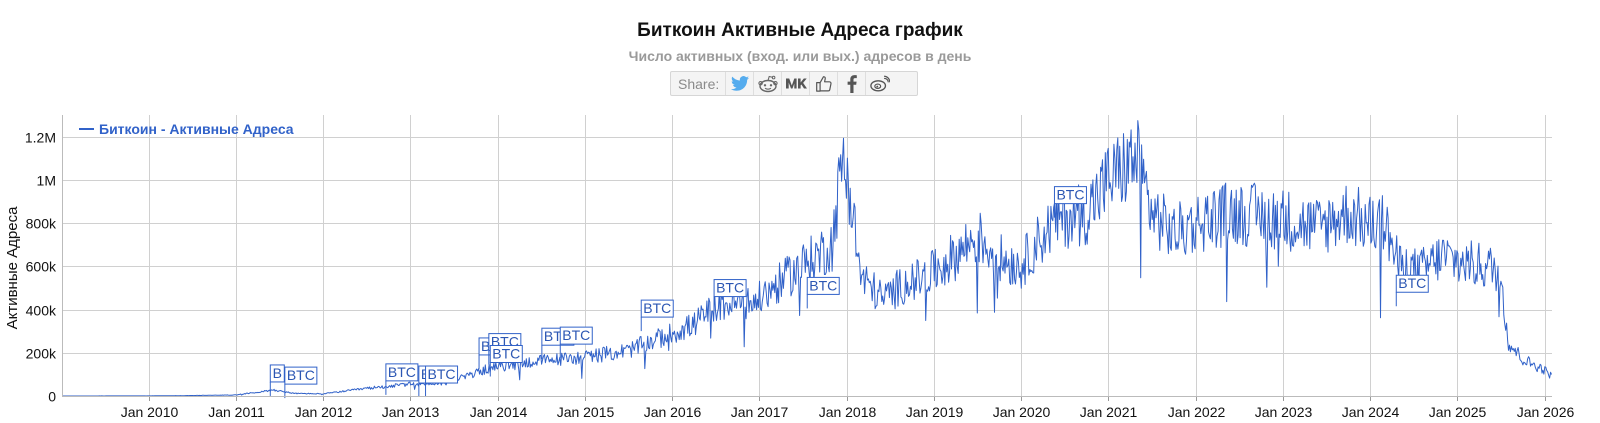 The image size is (1600, 423). Describe the element at coordinates (324, 412) in the screenshot. I see `x-tick-label: Jan 2012` at that location.